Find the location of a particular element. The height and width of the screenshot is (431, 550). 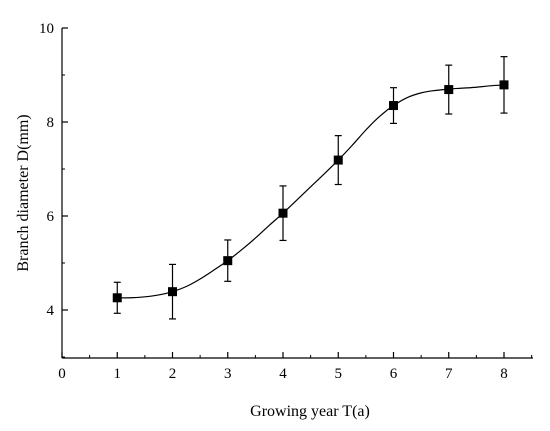

y-tick-label: 10 is located at coordinates (46, 29).